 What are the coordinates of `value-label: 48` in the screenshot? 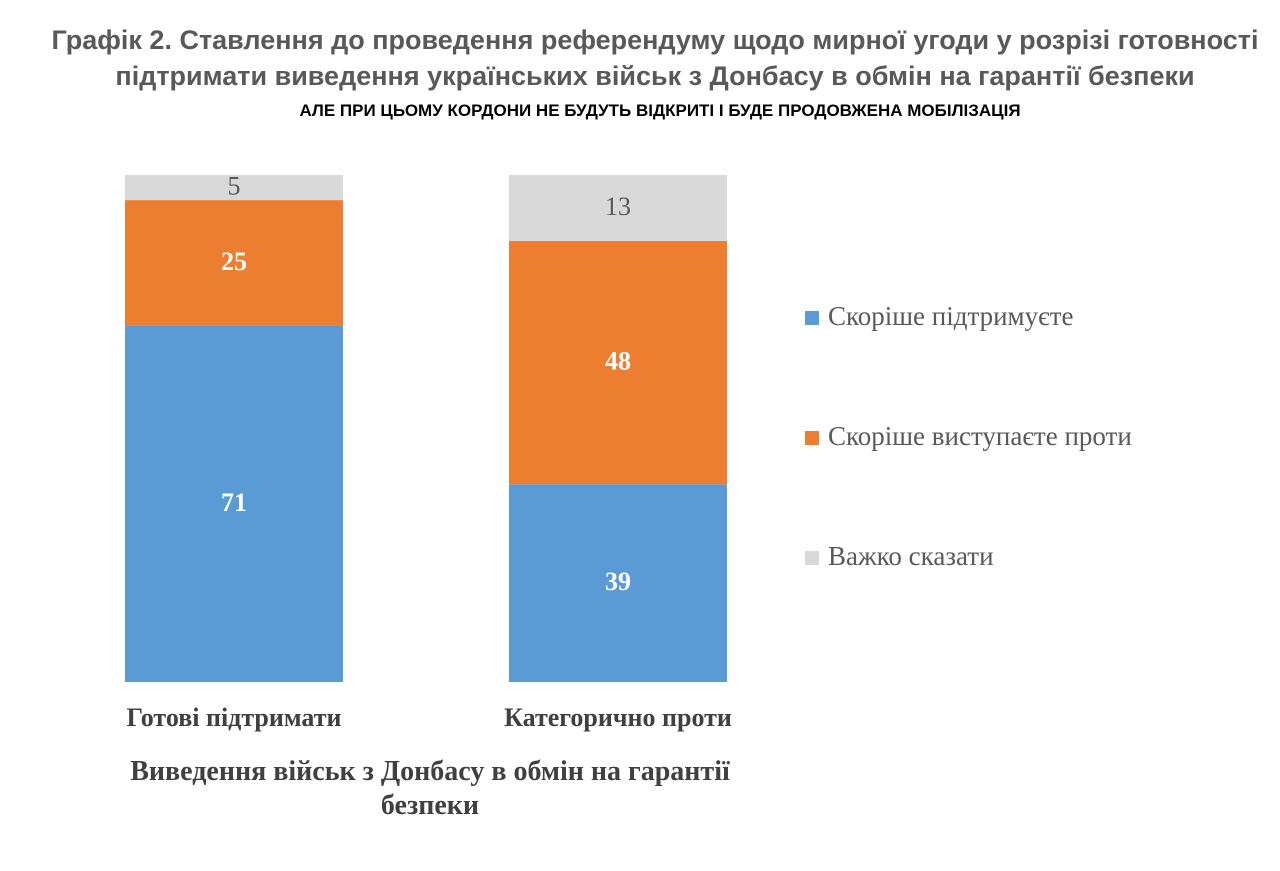 It's located at (618, 361).